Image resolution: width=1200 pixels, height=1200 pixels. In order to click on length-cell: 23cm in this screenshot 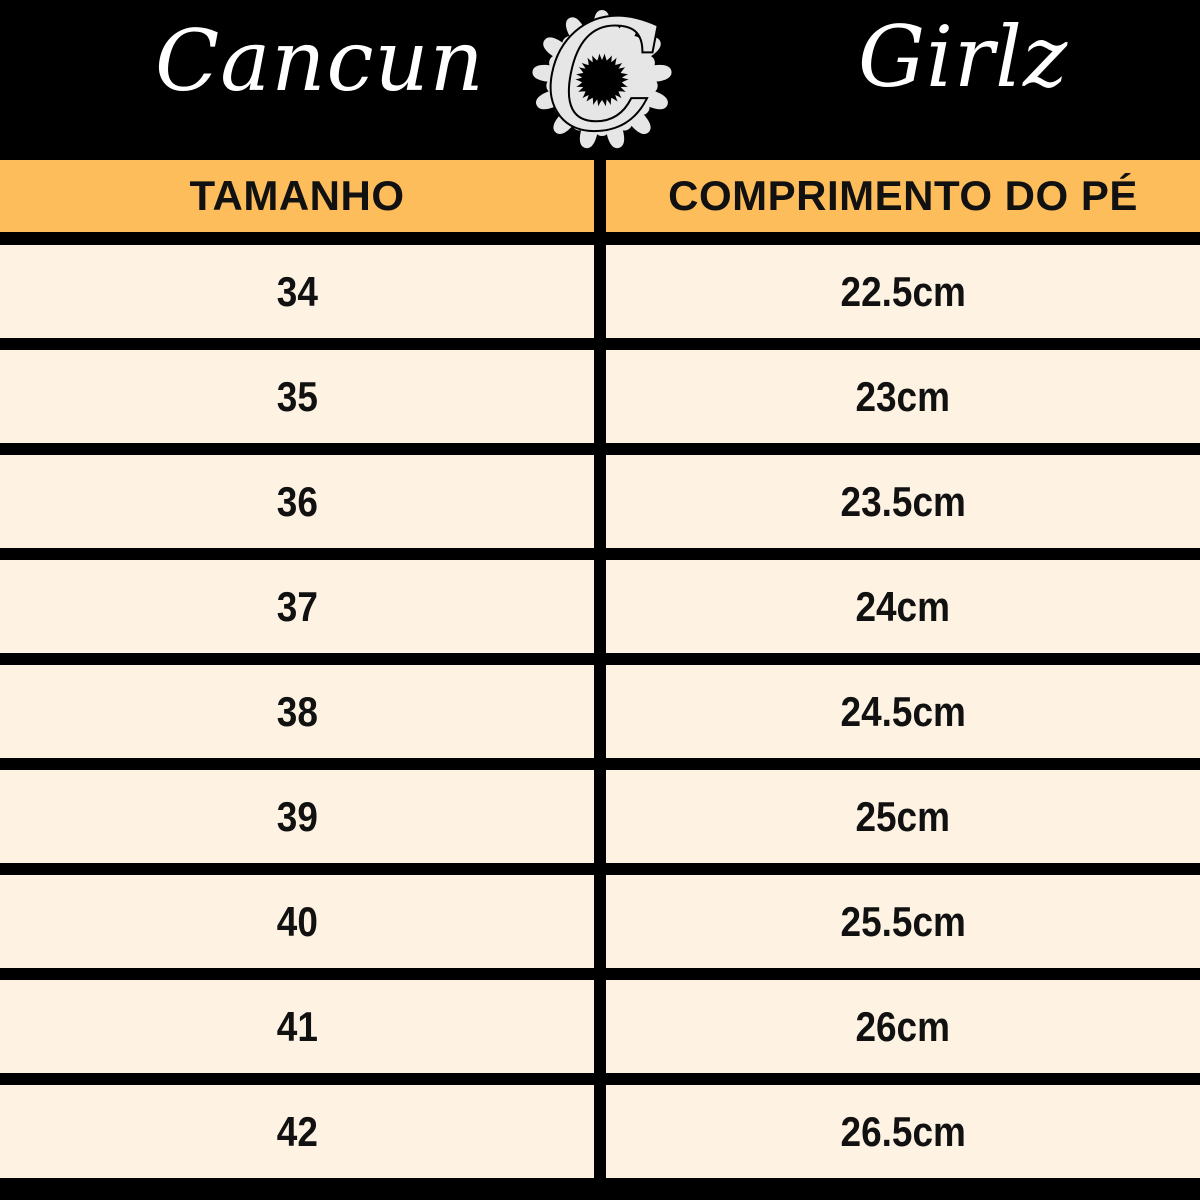, I will do `click(903, 396)`.